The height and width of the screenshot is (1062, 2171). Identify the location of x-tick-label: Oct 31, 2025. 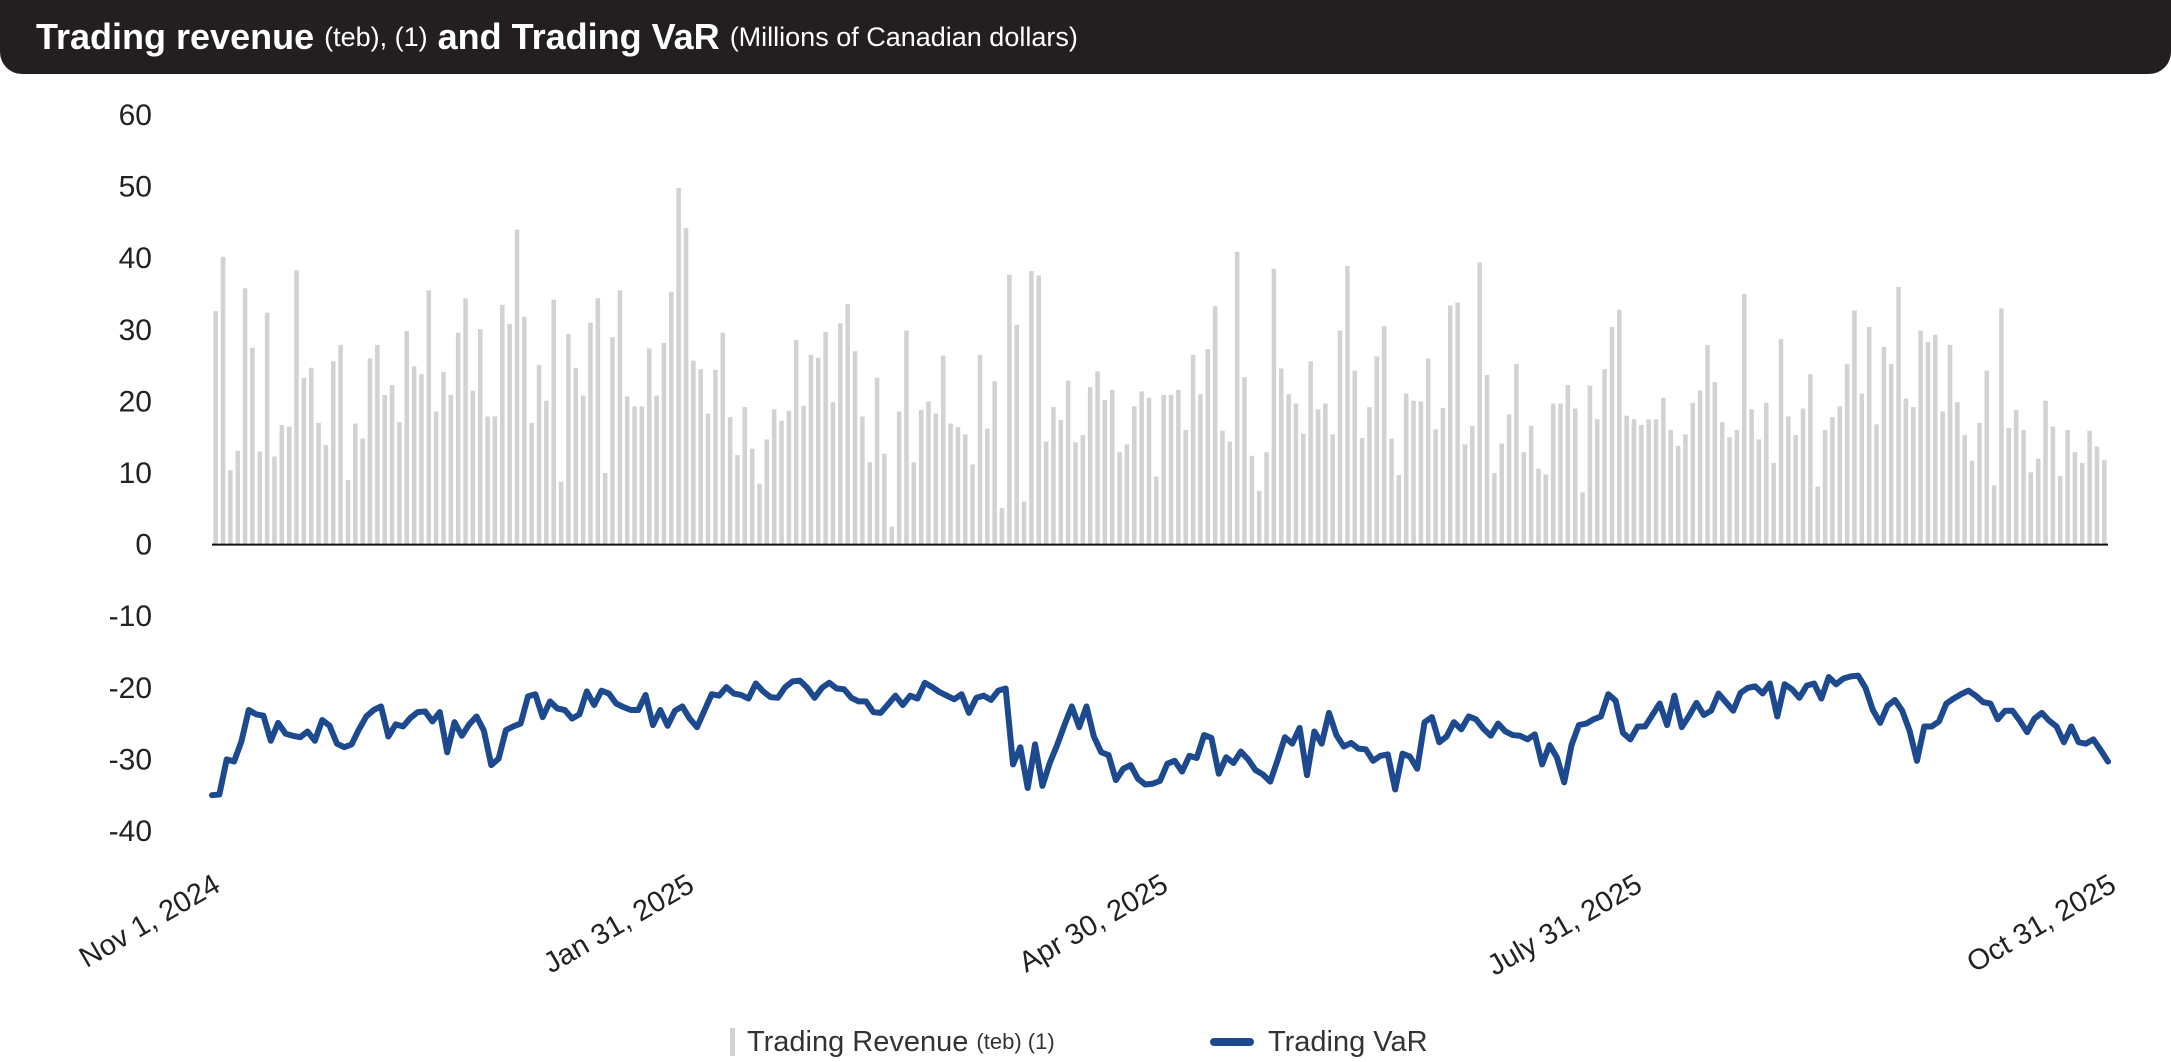
(2042, 923).